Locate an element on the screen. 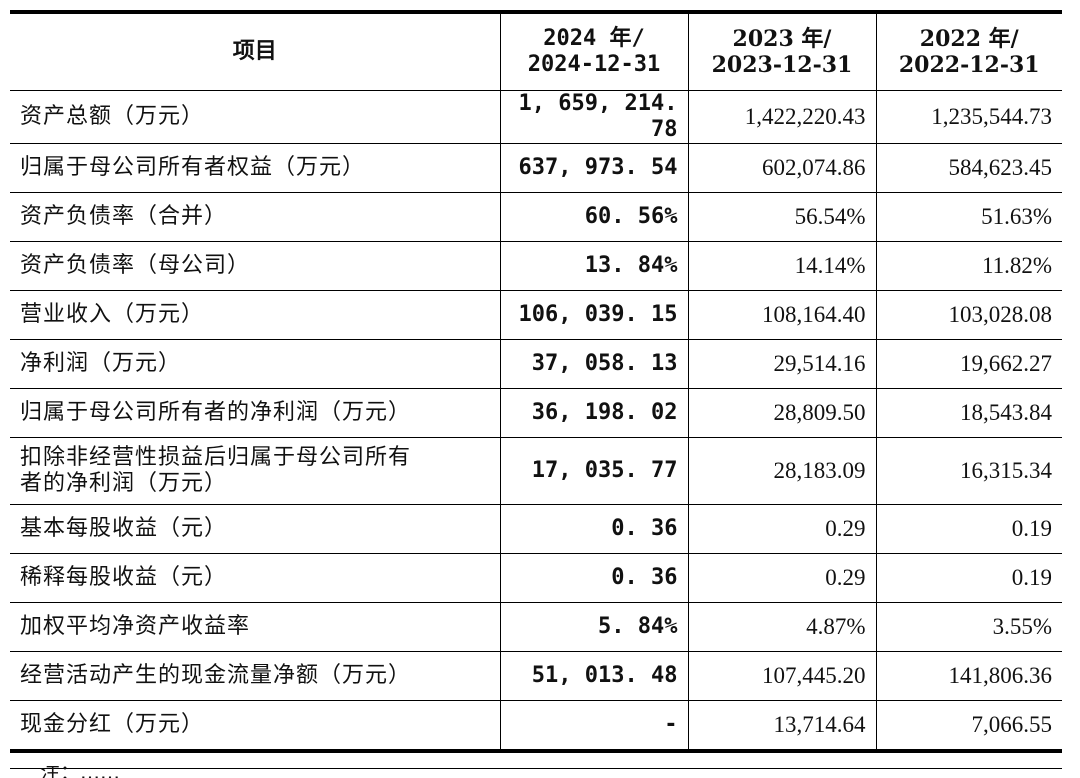 The width and height of the screenshot is (1080, 778). value-2024: 13. 84% is located at coordinates (594, 266).